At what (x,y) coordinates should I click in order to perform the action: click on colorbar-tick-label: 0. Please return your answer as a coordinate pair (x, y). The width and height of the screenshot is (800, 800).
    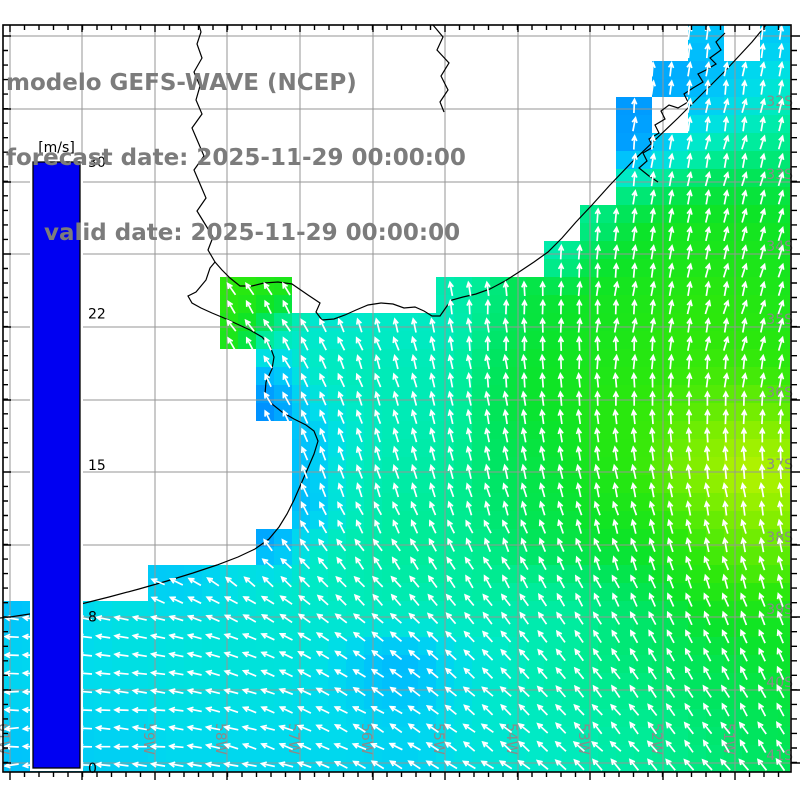
    Looking at the image, I should click on (92, 769).